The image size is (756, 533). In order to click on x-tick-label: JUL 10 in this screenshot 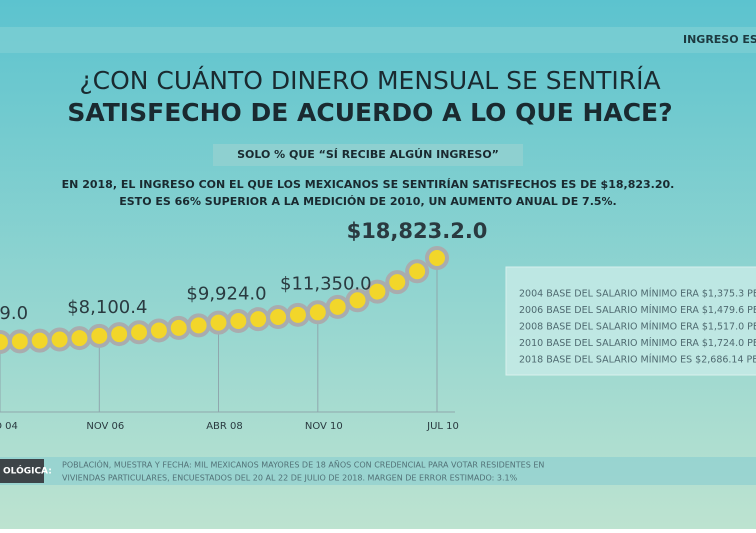, I will do `click(442, 426)`.